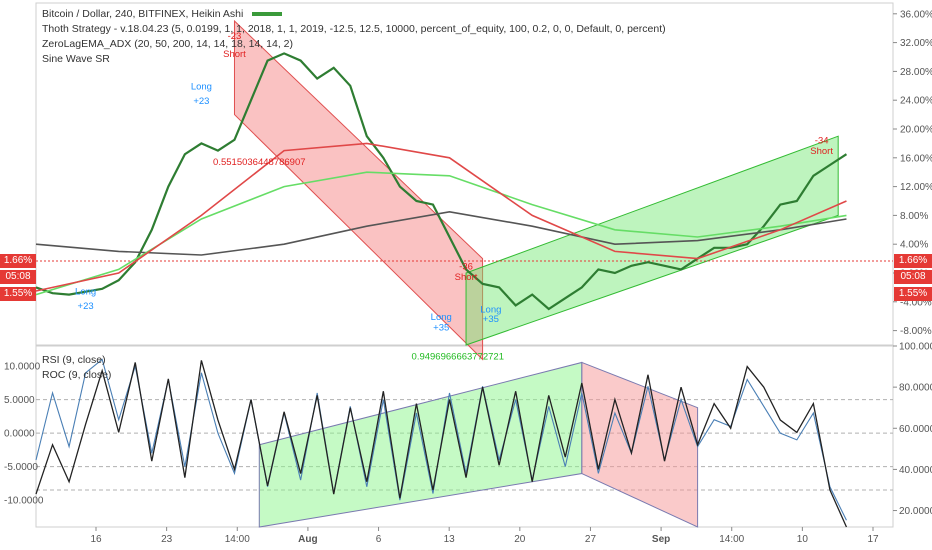 The height and width of the screenshot is (550, 932). I want to click on series-line-ema-slow, so click(441, 233).